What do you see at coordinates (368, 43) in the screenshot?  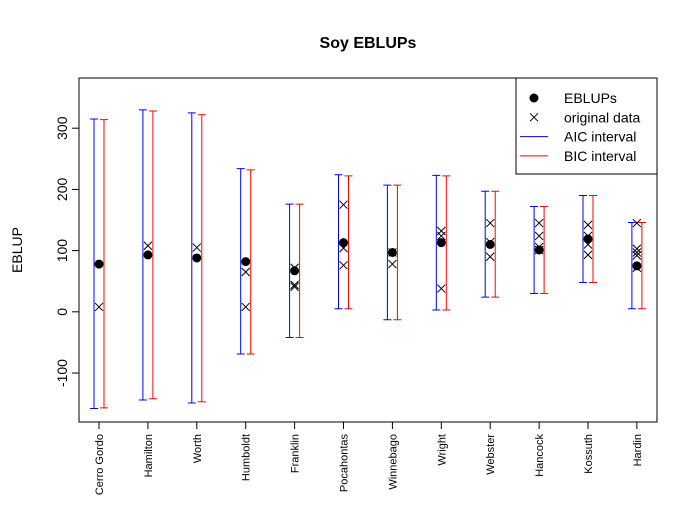 I see `chart-title: Soy EBLUPs` at bounding box center [368, 43].